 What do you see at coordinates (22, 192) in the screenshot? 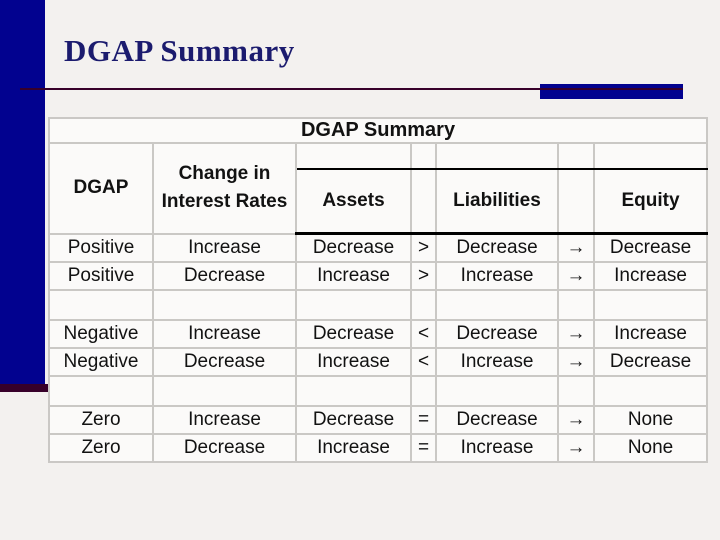
I see `left-accent-bar` at bounding box center [22, 192].